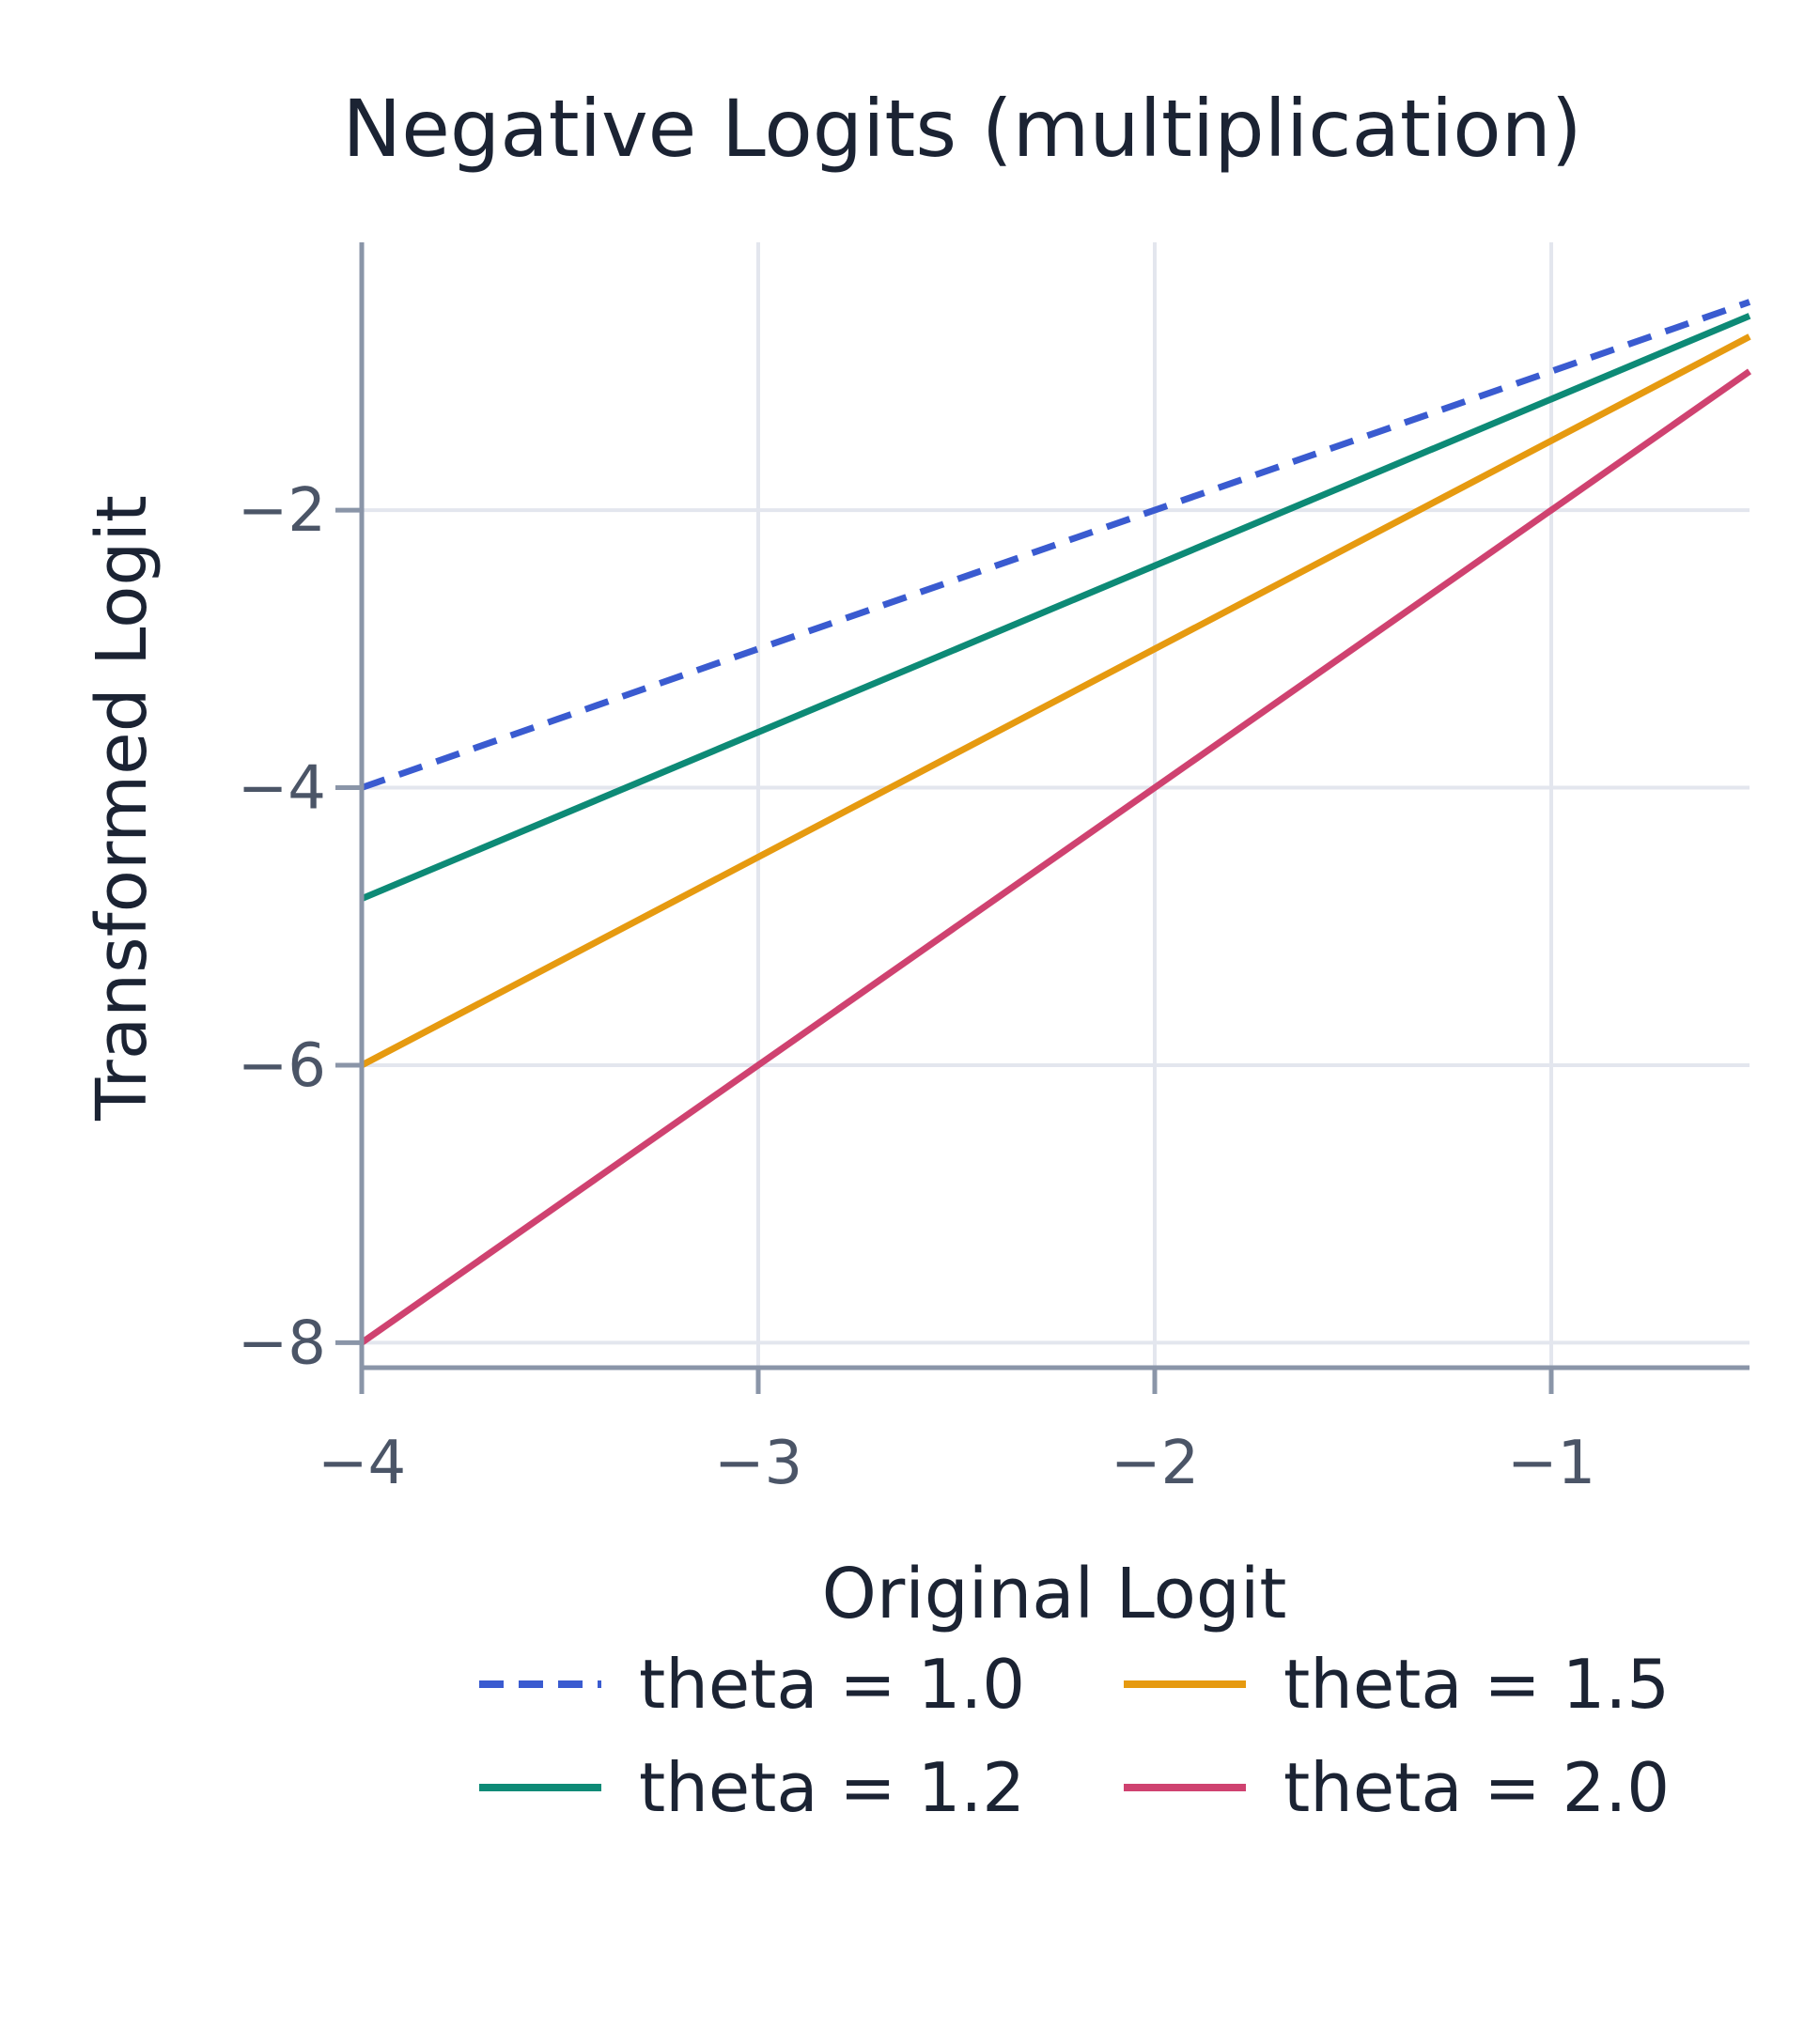  Describe the element at coordinates (1551, 1463) in the screenshot. I see `x-tick-label: −1` at that location.